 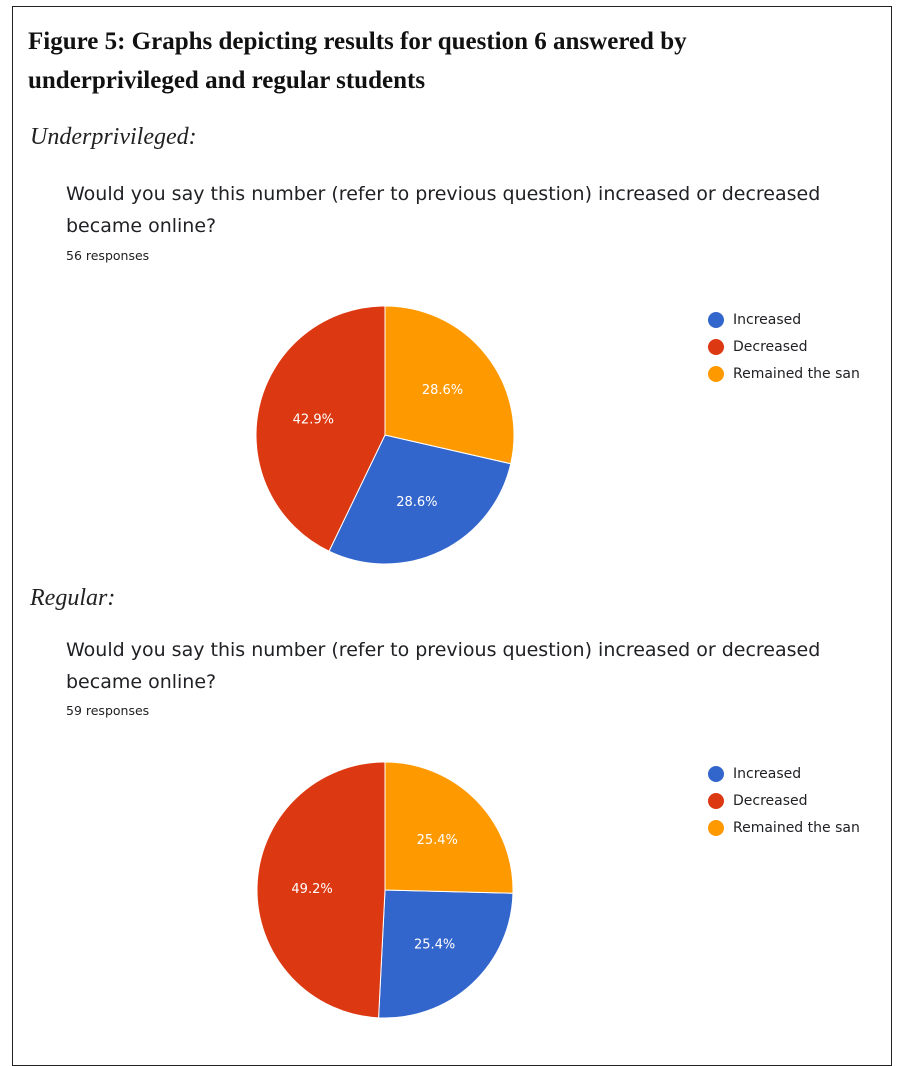 I want to click on pie-data-label: 42.9%, so click(x=313, y=420).